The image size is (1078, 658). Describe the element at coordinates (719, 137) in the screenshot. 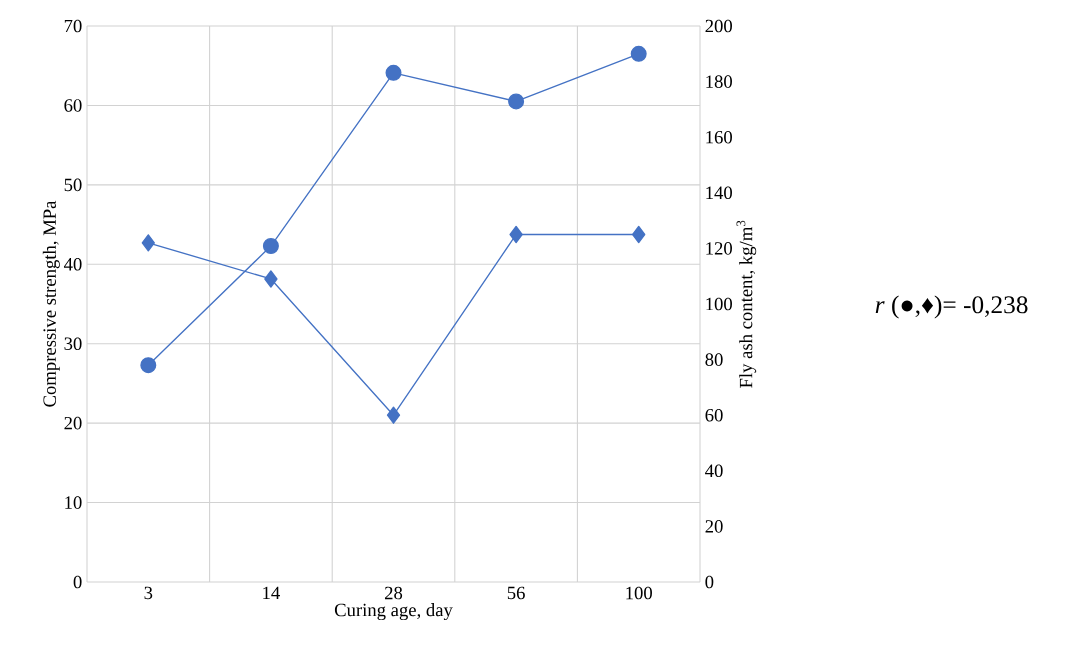

I see `y2-tick-label: 160` at that location.